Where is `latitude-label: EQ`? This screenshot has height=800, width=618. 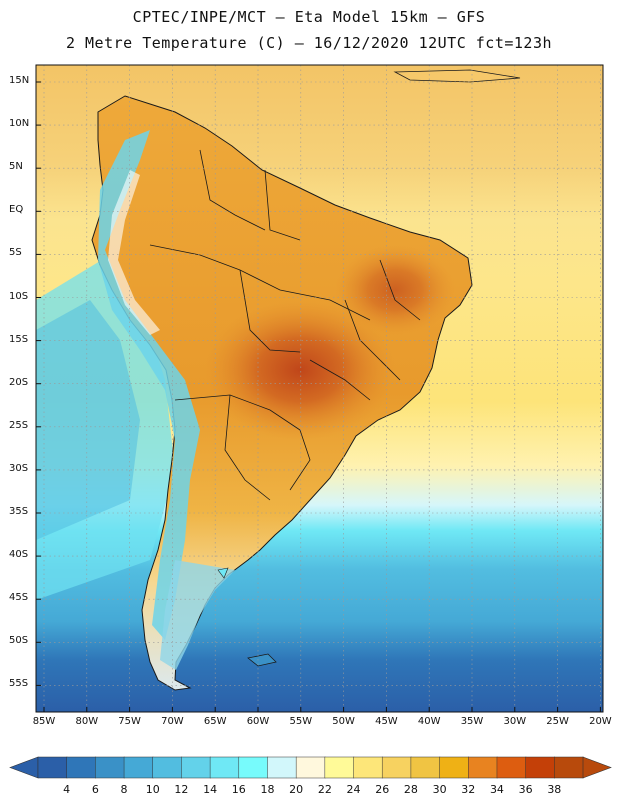 latitude-label: EQ is located at coordinates (16, 210).